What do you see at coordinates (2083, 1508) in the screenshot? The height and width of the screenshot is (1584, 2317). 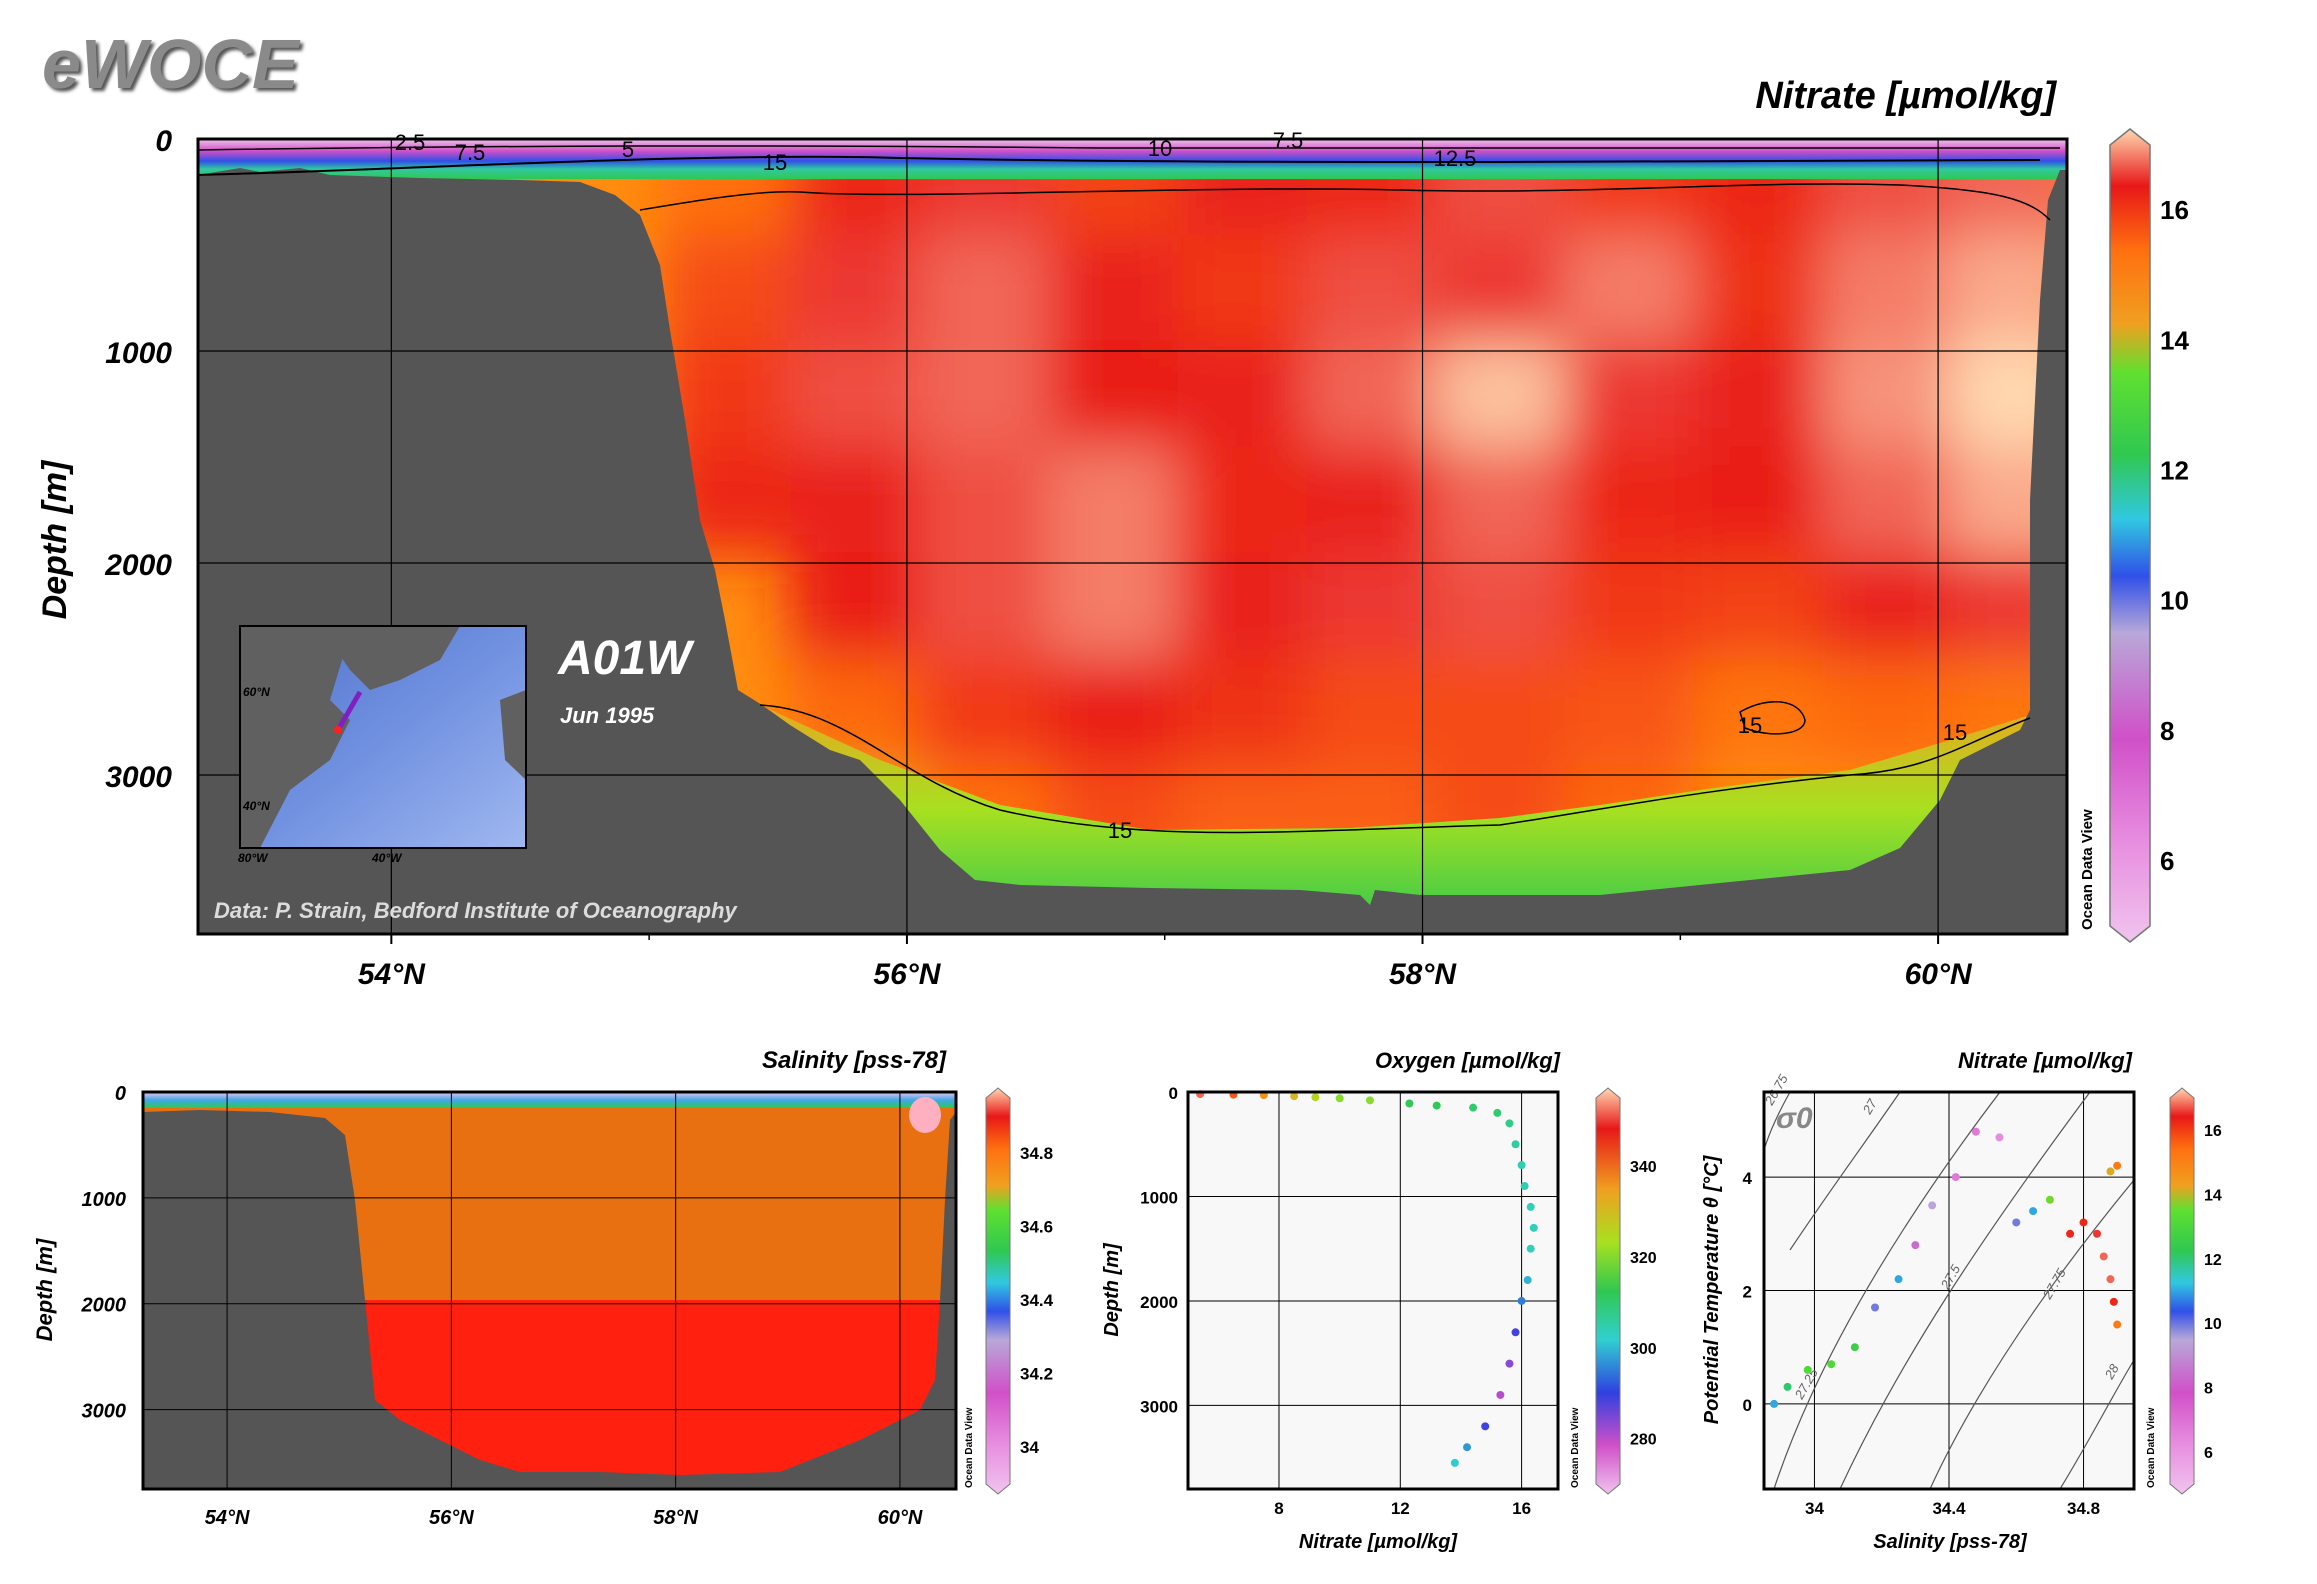 I see `ts-x-tick-label: 34.8` at bounding box center [2083, 1508].